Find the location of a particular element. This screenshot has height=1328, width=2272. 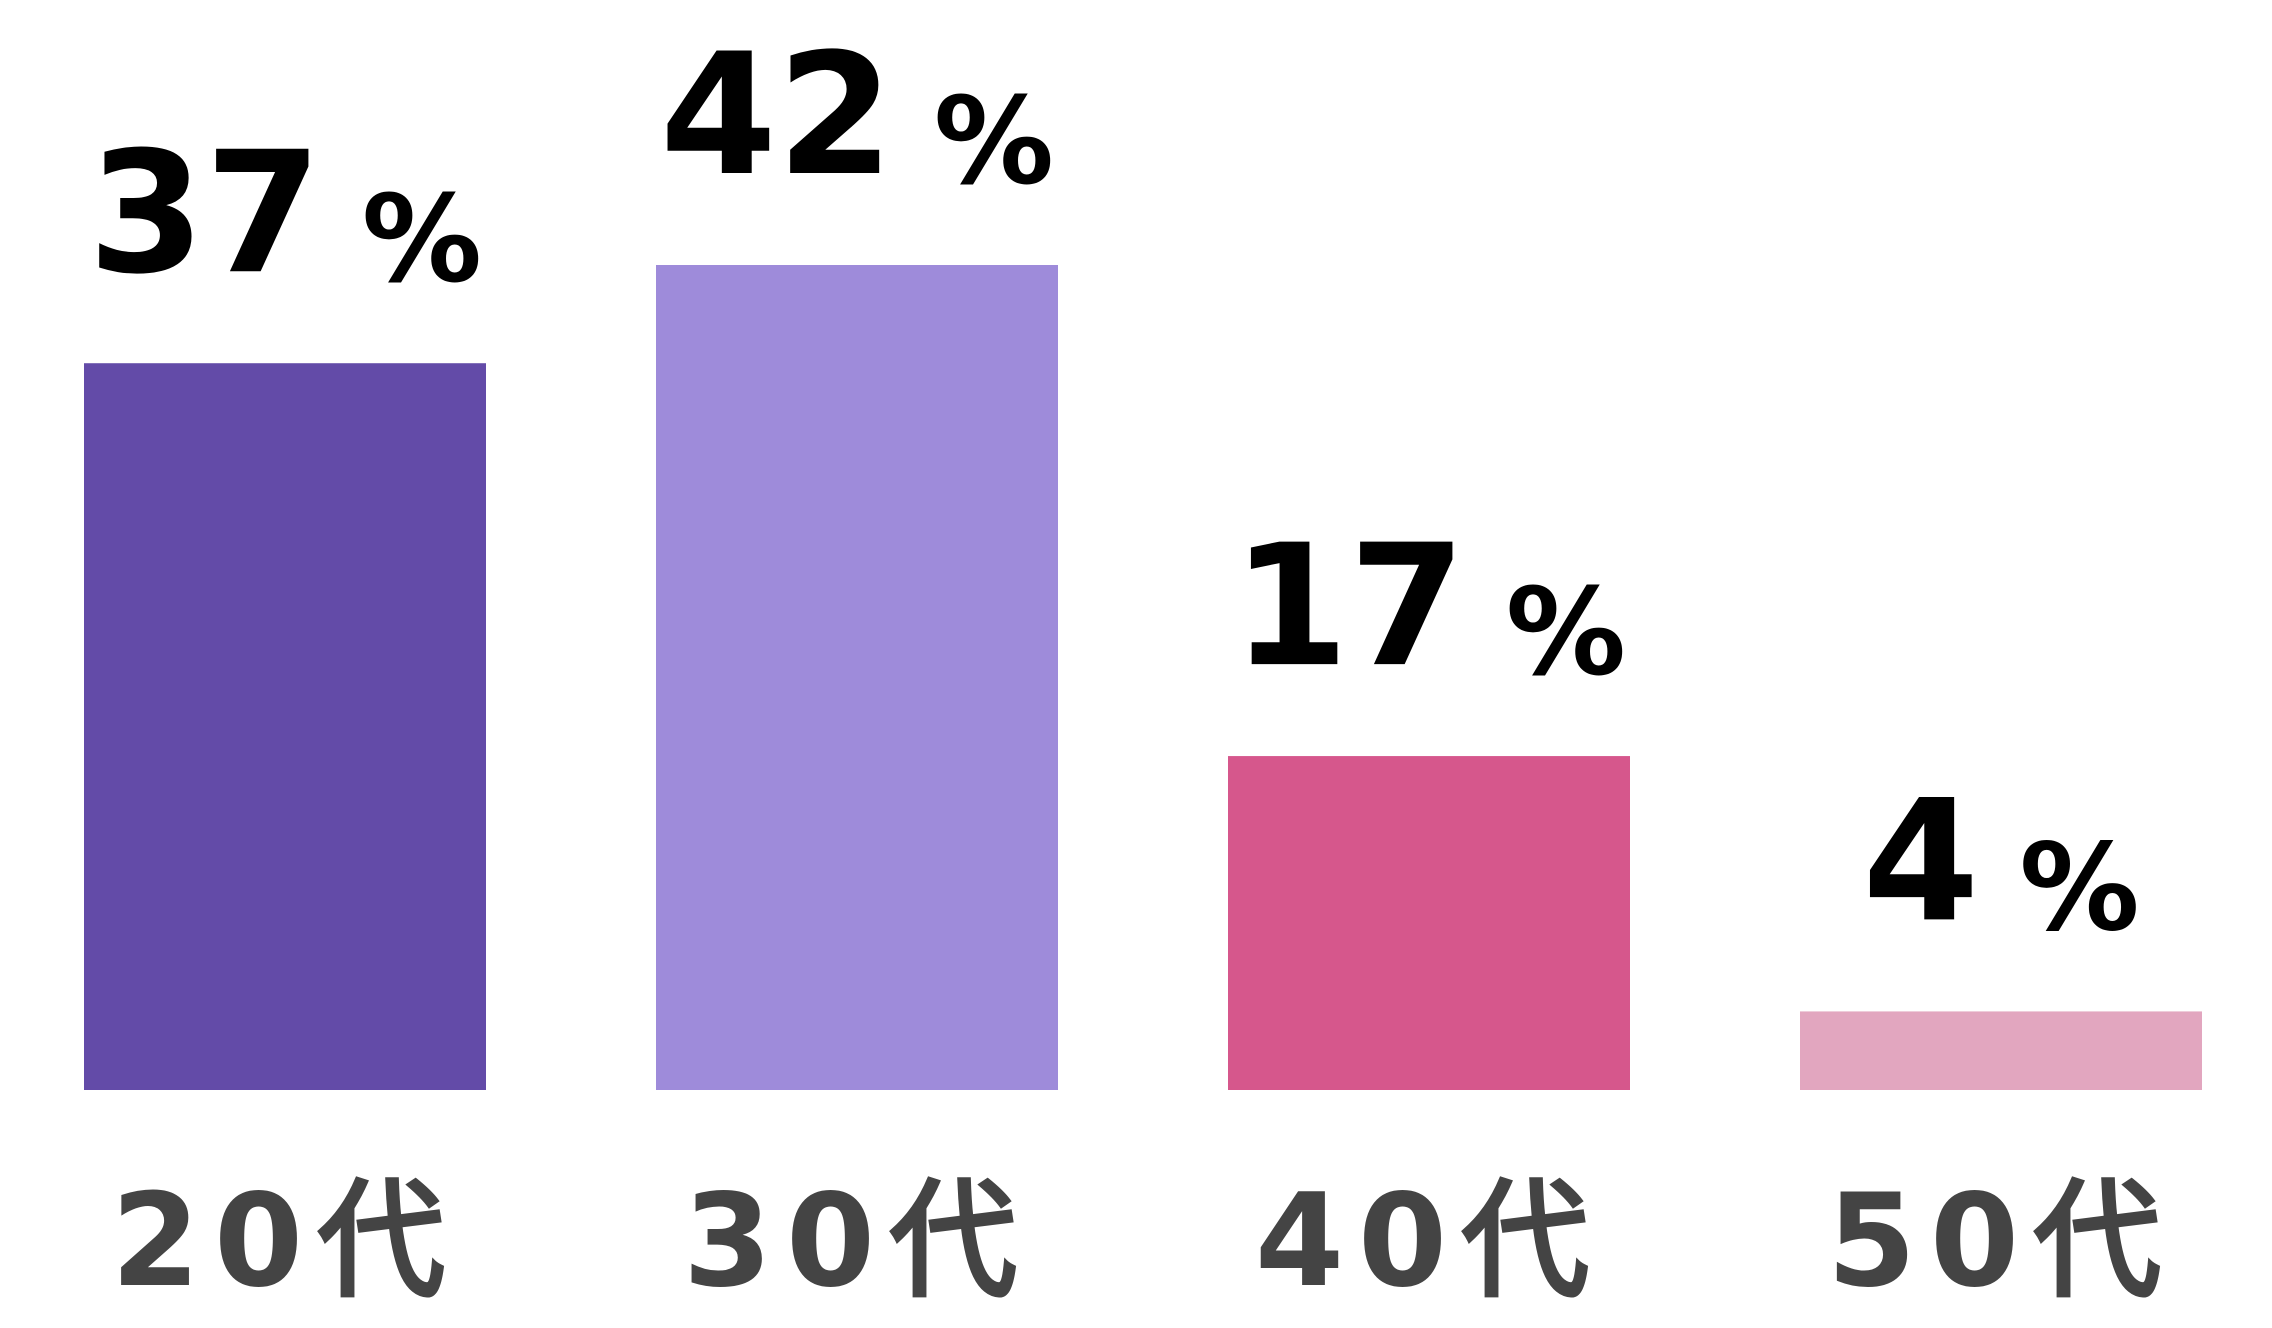

value-label-0: 37% is located at coordinates (285, 213).